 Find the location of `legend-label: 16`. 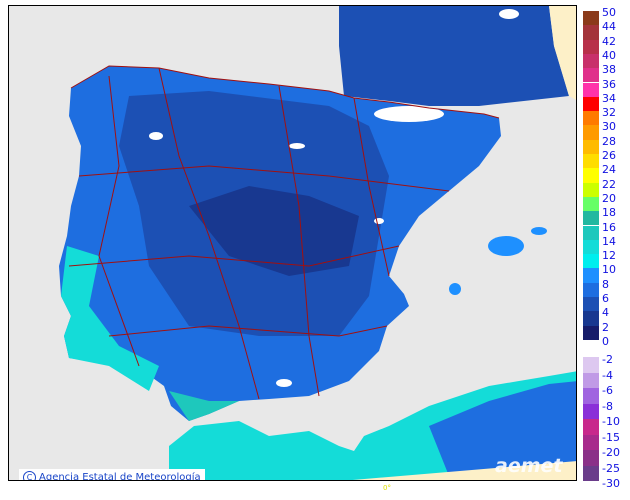

legend-label: 16 is located at coordinates (609, 227).